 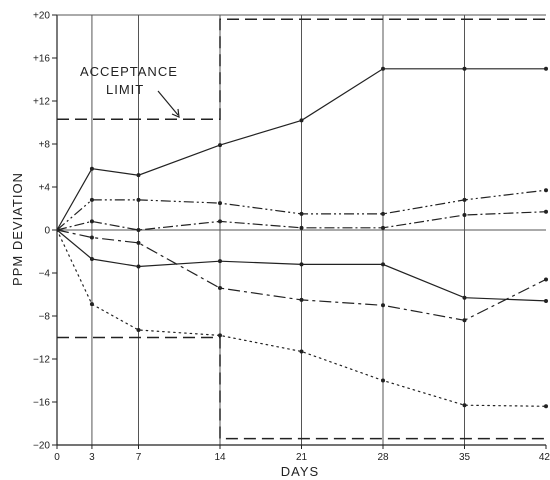 I want to click on x-axis-label: DAYS, so click(x=300, y=471).